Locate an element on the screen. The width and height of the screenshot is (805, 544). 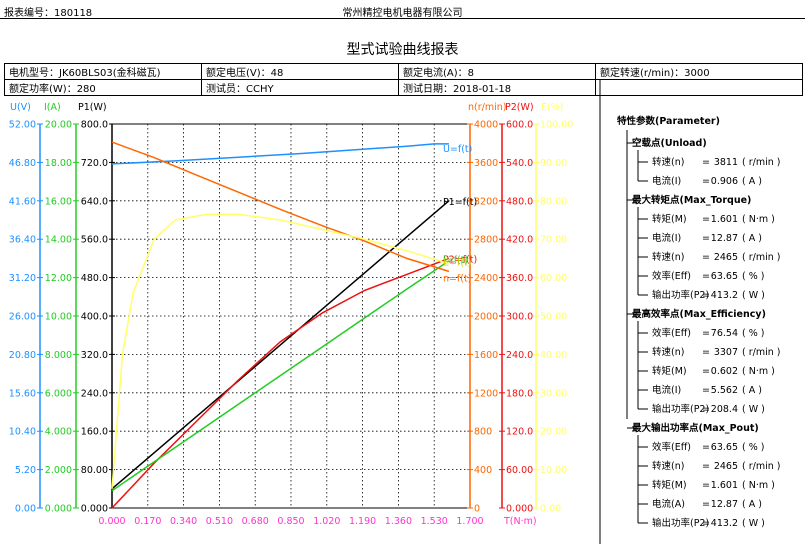
param-row-value: 0.602 is located at coordinates (724, 371).